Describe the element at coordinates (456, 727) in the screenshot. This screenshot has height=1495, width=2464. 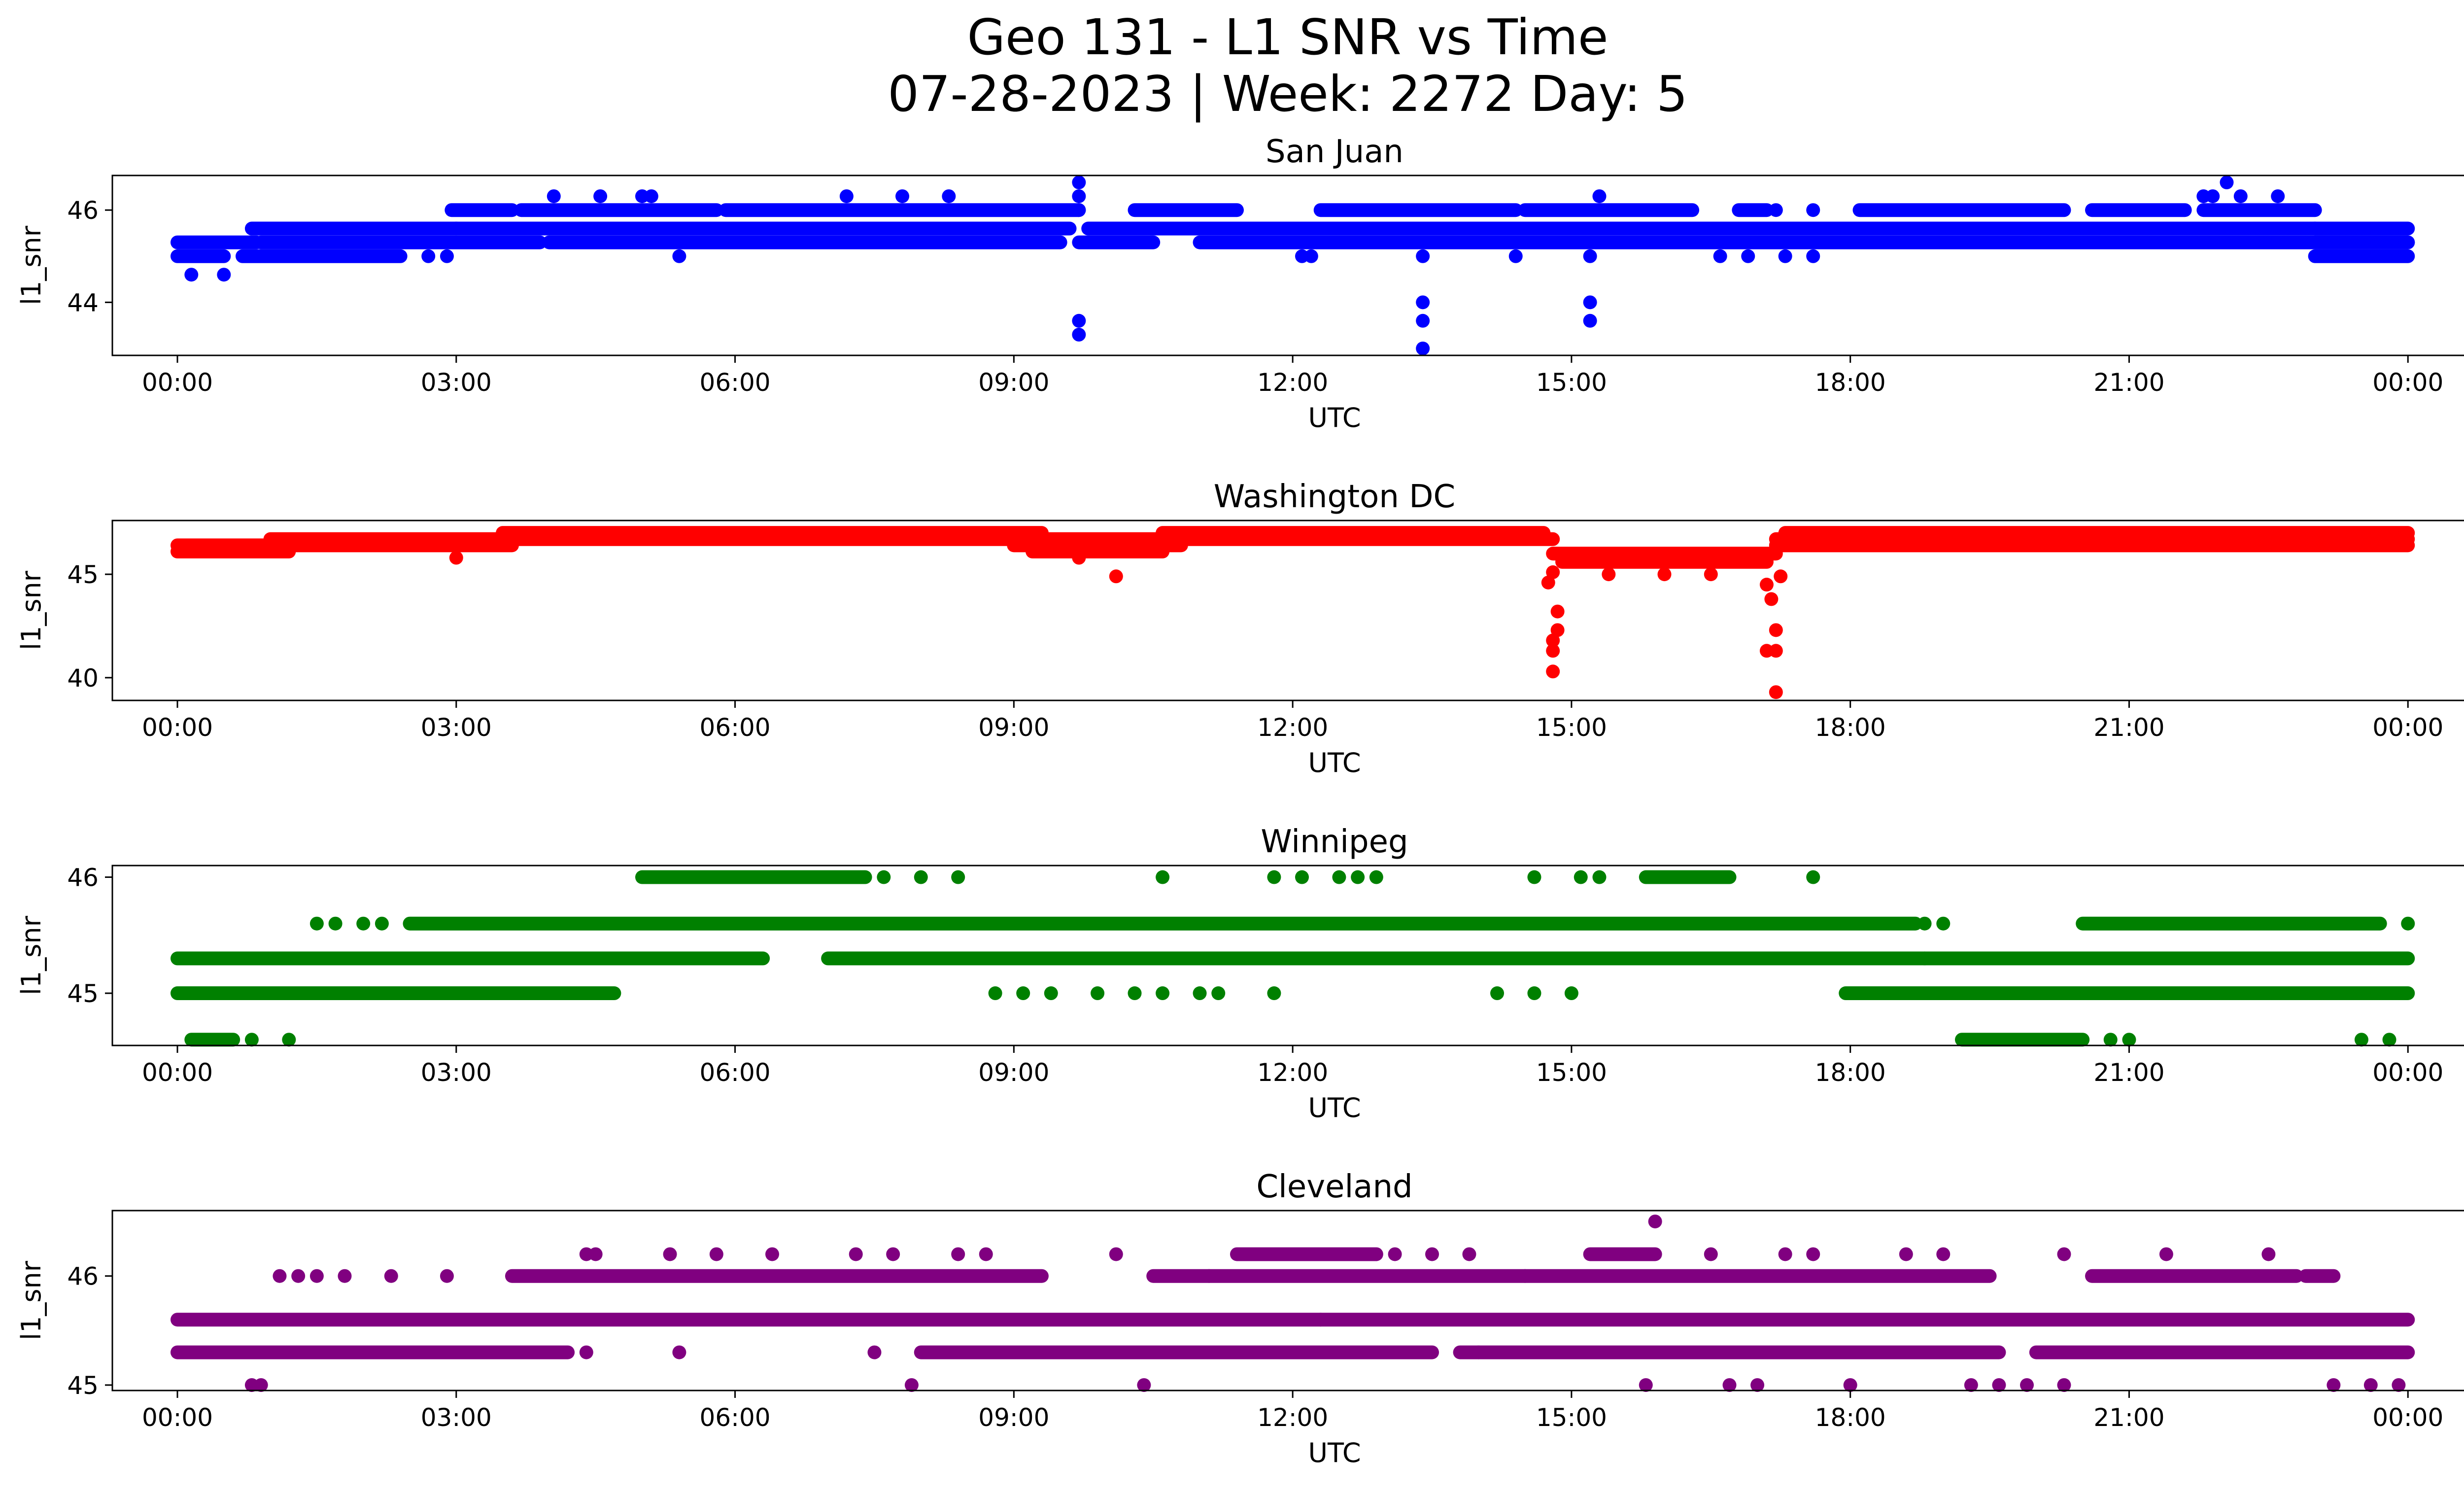
I see `x-tick-label: 03:00` at that location.